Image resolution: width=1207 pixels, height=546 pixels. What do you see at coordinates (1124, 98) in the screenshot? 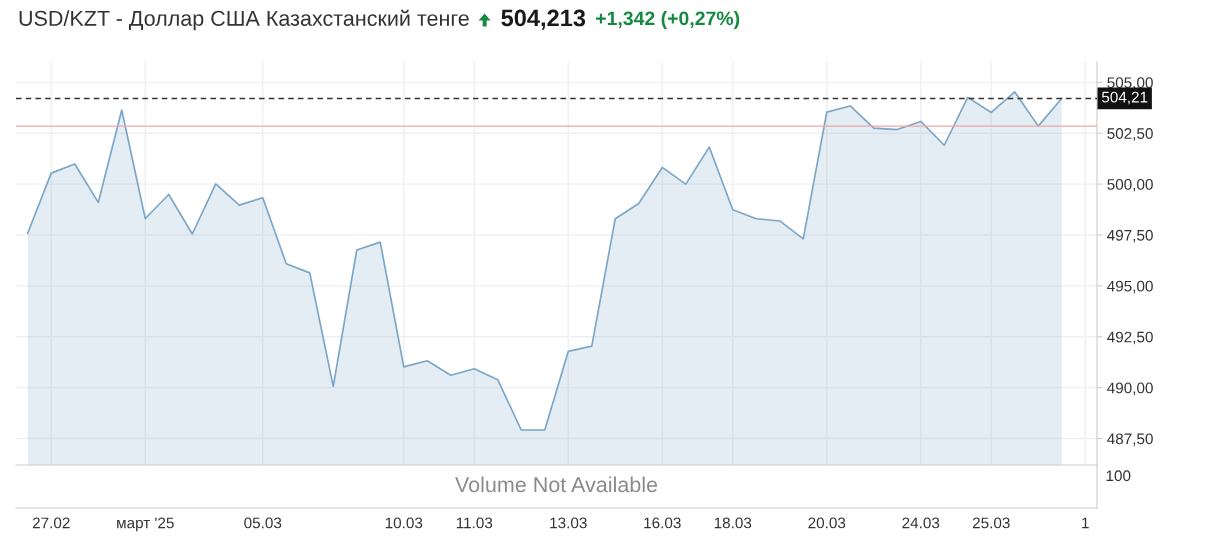
I see `ref-line-label: 504,21` at bounding box center [1124, 98].